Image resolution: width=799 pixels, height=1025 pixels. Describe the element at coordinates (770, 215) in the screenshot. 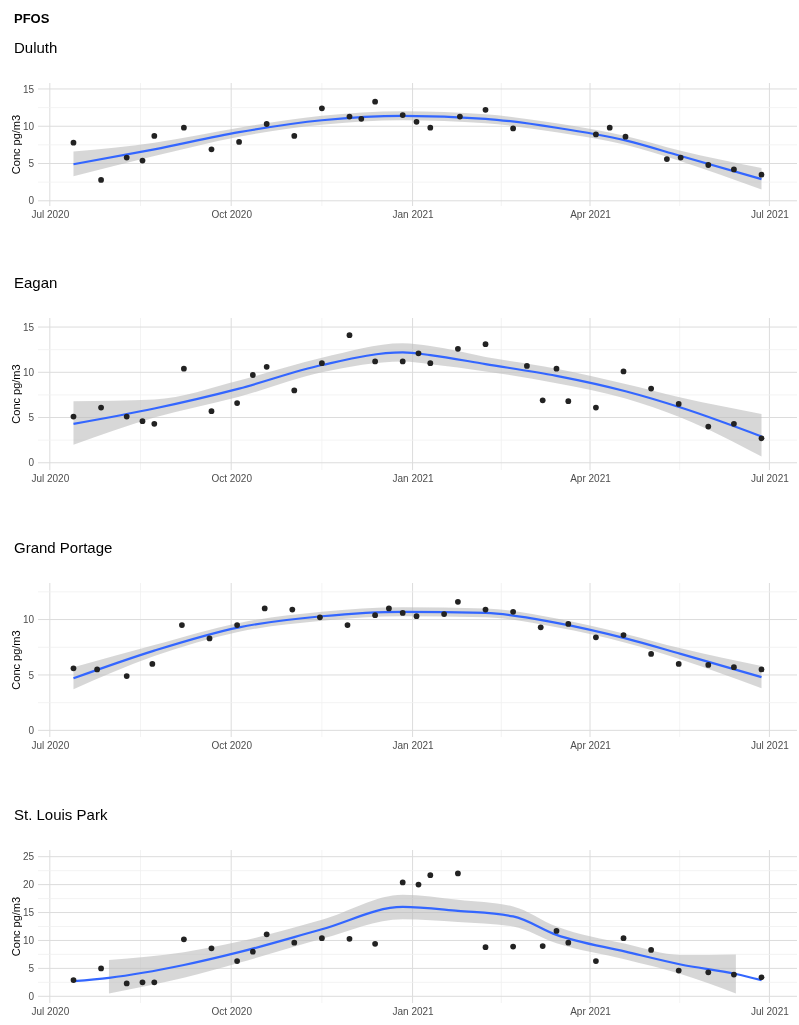

I see `x-tick-label: Jul 2021` at that location.